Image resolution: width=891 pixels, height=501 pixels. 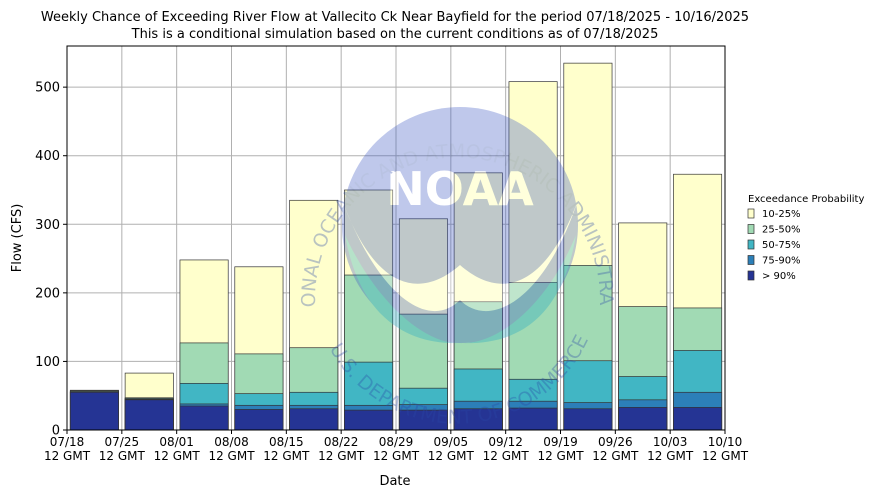 What do you see at coordinates (725, 442) in the screenshot?
I see `x-tick-label: 10/10` at bounding box center [725, 442].